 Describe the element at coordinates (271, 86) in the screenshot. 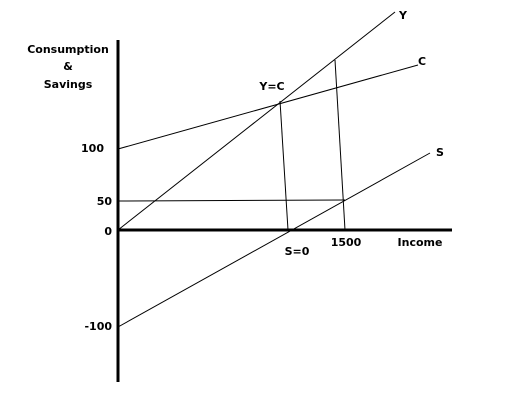

I see `point-label: Y=C` at that location.